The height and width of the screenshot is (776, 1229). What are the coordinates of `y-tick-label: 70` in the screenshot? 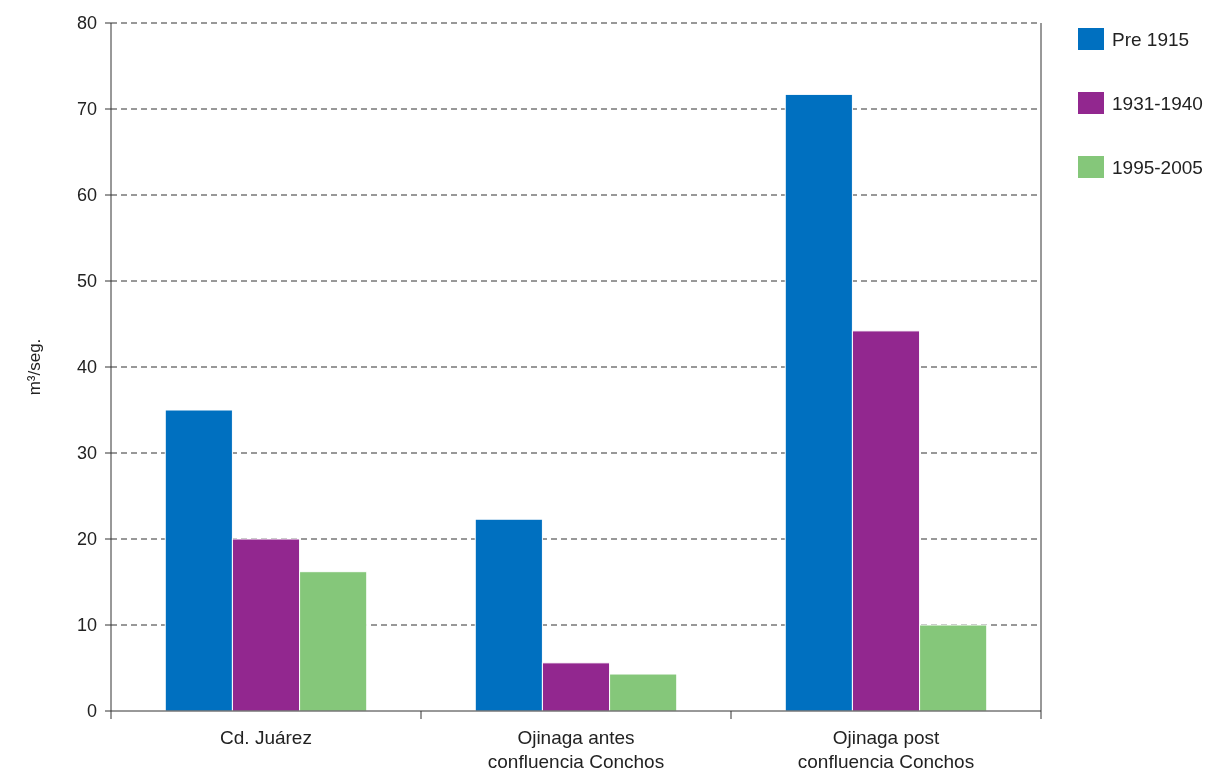 It's located at (86, 109).